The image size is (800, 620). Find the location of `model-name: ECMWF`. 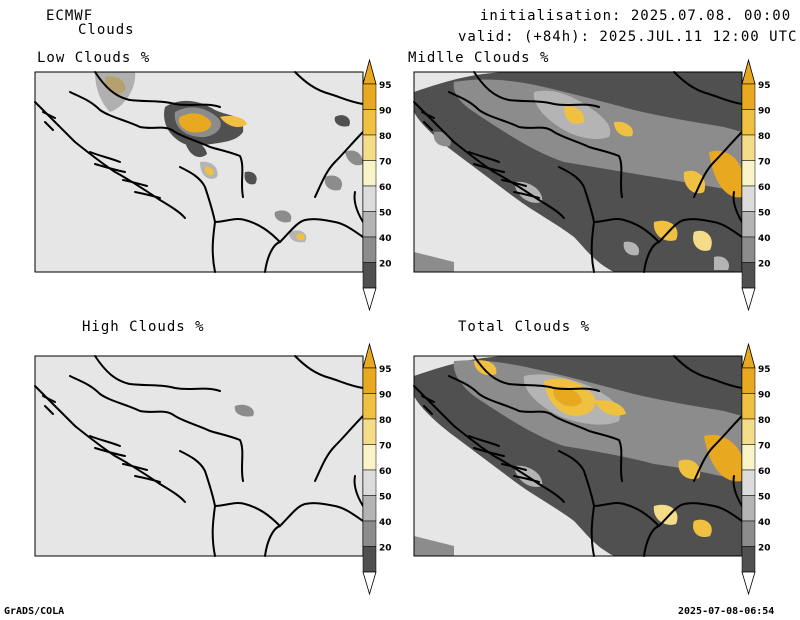

model-name: ECMWF is located at coordinates (70, 16).